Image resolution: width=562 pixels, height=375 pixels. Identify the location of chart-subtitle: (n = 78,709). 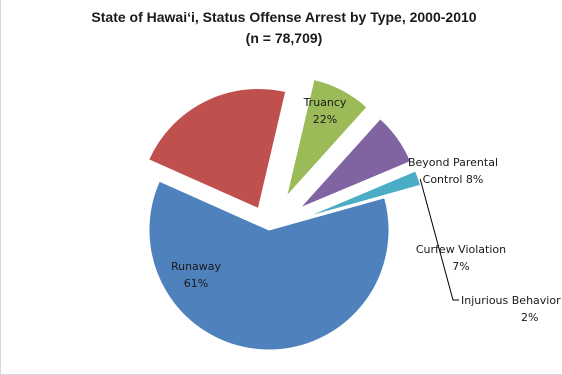
(284, 38).